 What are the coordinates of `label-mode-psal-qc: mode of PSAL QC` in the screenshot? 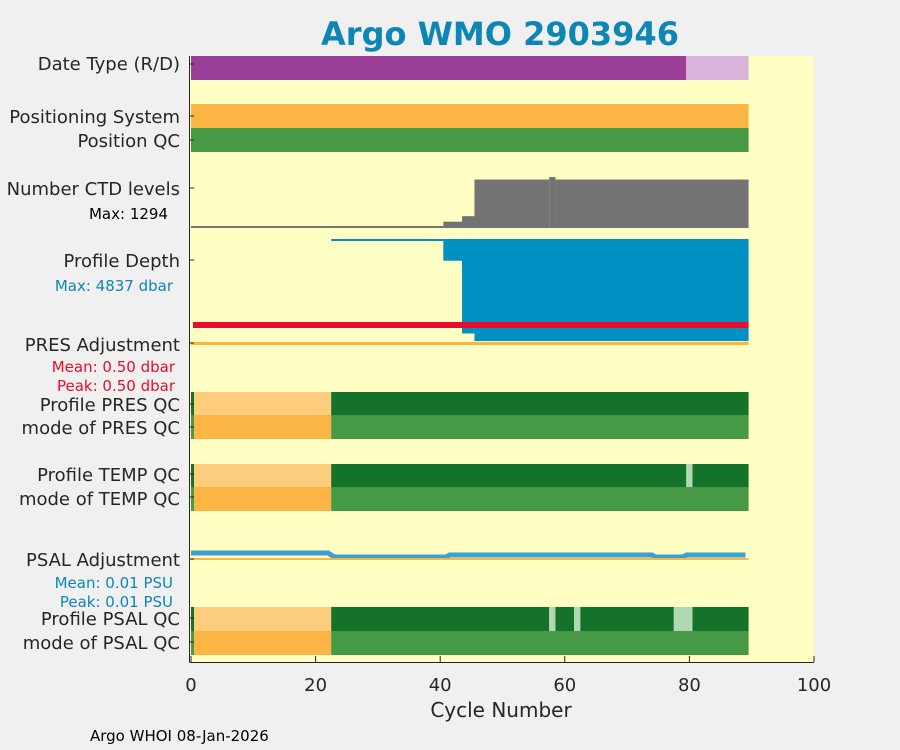 It's located at (101, 643).